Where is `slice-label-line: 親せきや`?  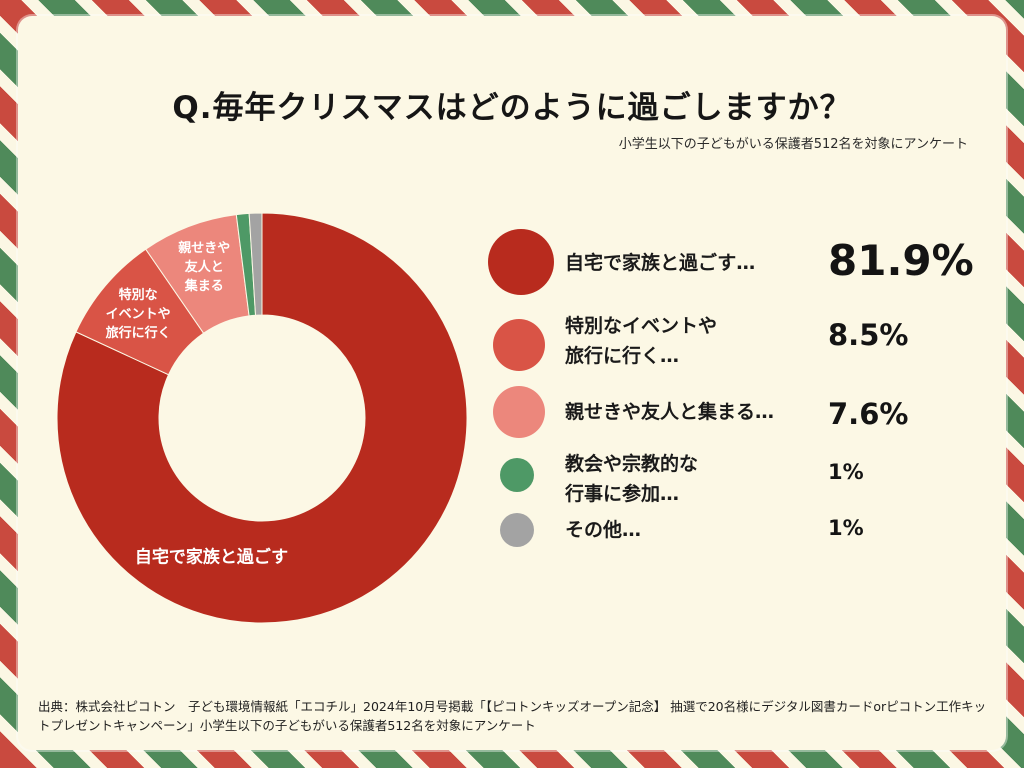
slice-label-line: 親せきや is located at coordinates (204, 248).